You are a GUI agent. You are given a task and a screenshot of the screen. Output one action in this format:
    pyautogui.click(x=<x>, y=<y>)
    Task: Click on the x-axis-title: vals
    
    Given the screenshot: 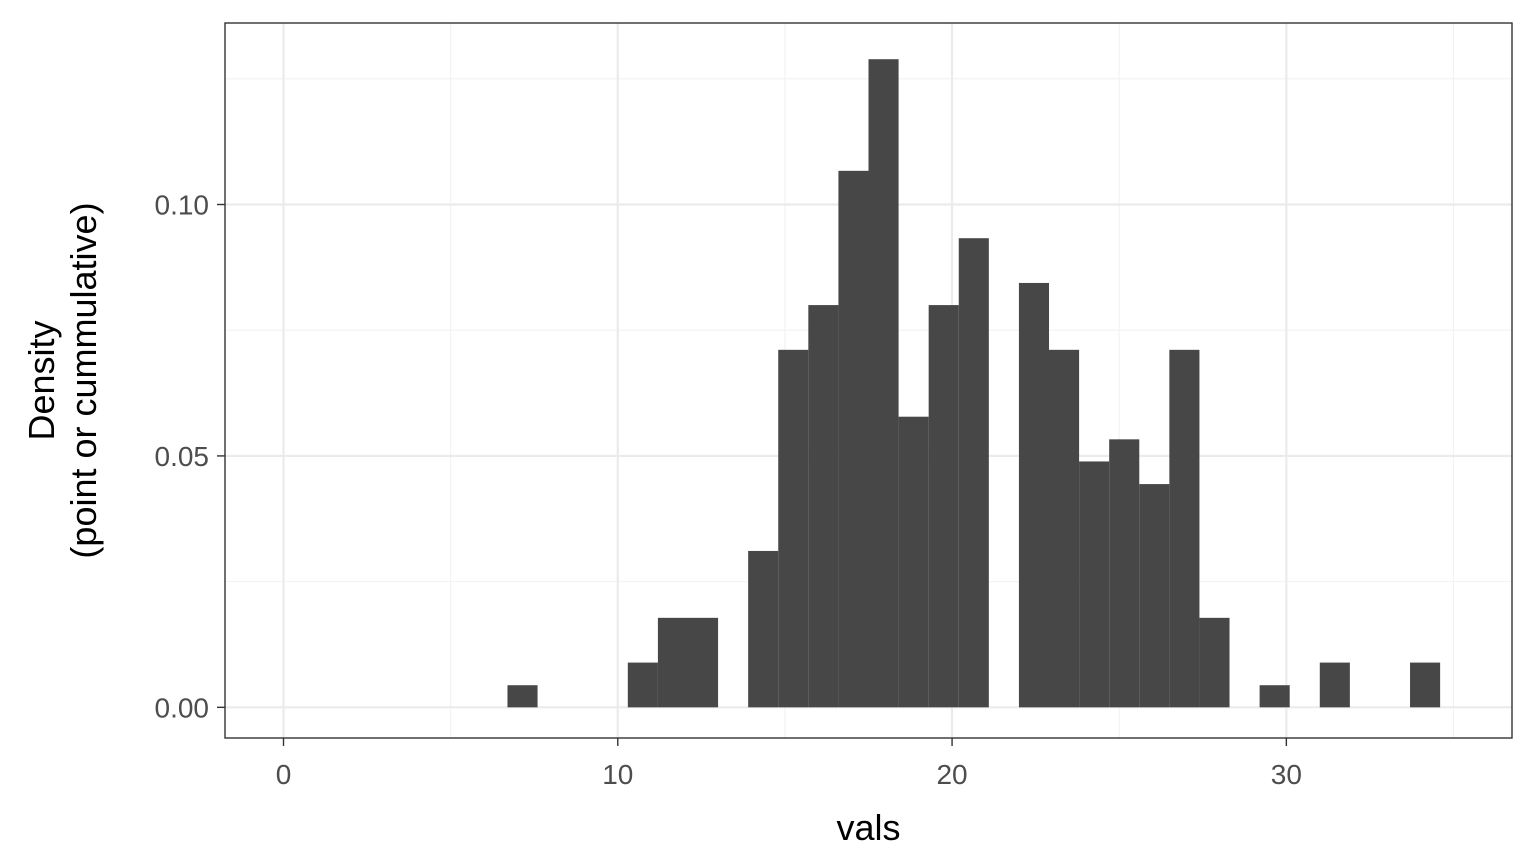 What is the action you would take?
    pyautogui.click(x=868, y=827)
    